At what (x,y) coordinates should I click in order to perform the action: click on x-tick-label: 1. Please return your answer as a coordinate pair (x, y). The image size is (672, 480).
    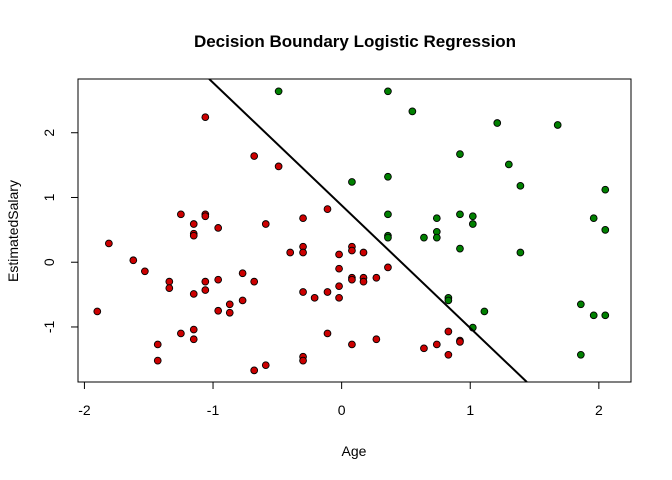
    Looking at the image, I should click on (470, 410).